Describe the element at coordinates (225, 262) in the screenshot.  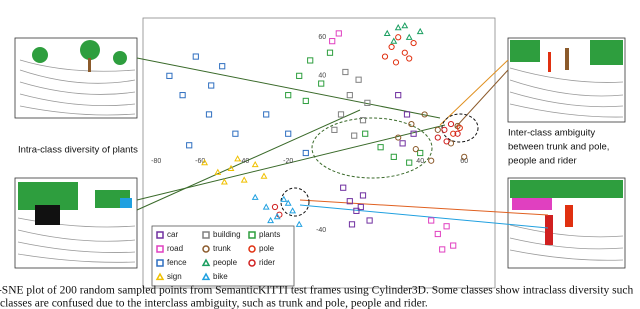
I see `legend-label: people` at that location.